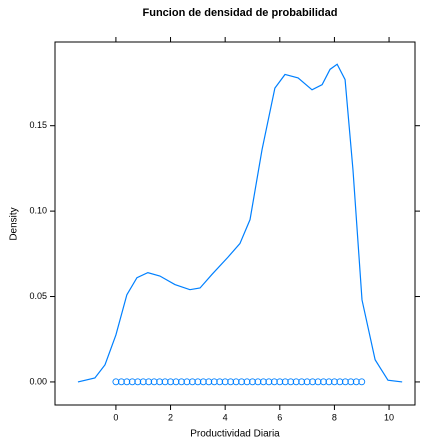 The width and height of the screenshot is (425, 440). I want to click on y-tick-label: 0.15, so click(38, 125).